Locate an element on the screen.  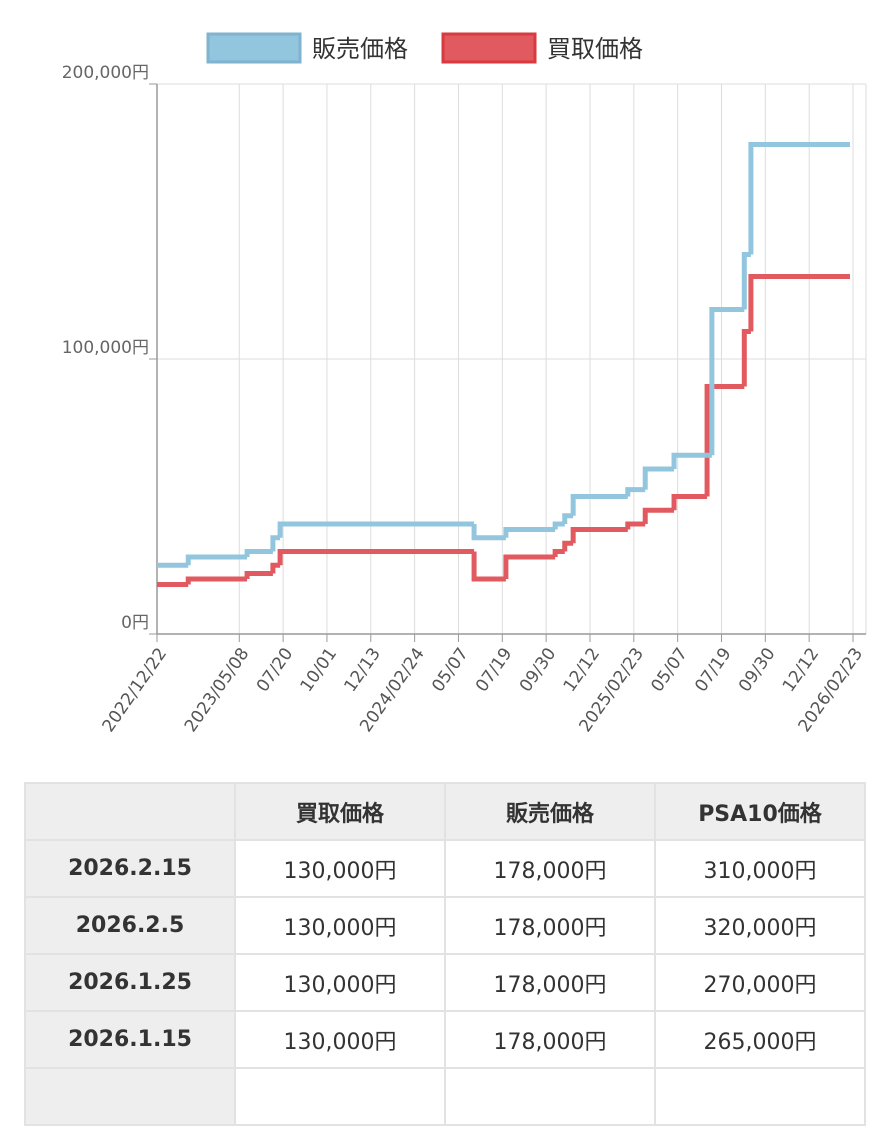
y-tick-label: 200,000円 is located at coordinates (105, 73).